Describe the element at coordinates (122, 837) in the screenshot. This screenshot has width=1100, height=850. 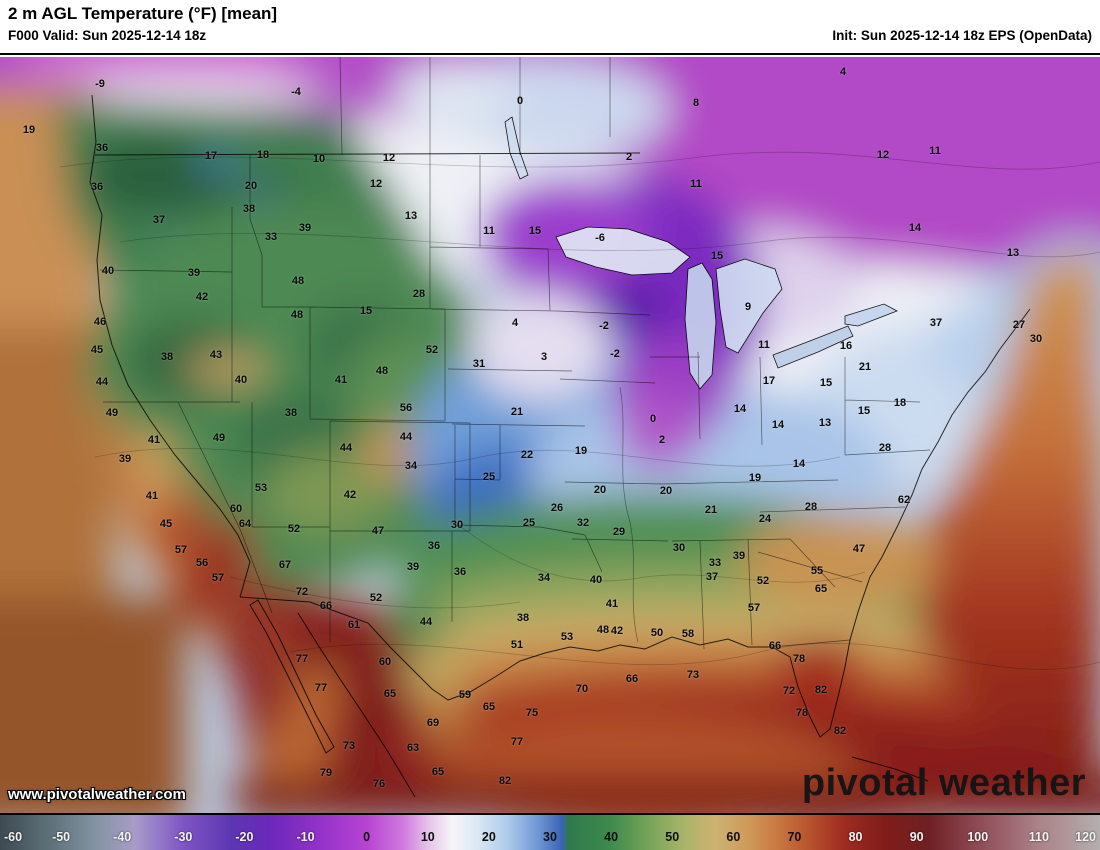
I see `colorbar-tick-label: -40` at that location.